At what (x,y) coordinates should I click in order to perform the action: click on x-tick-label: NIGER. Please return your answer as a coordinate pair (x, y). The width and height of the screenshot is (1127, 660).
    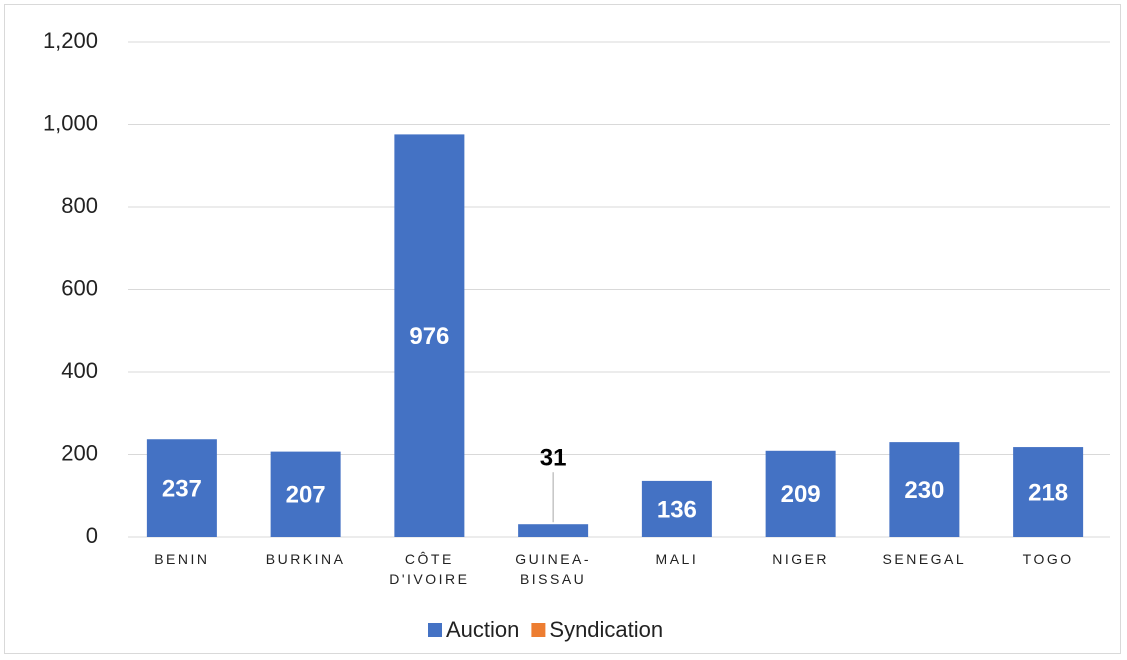
    Looking at the image, I should click on (801, 559).